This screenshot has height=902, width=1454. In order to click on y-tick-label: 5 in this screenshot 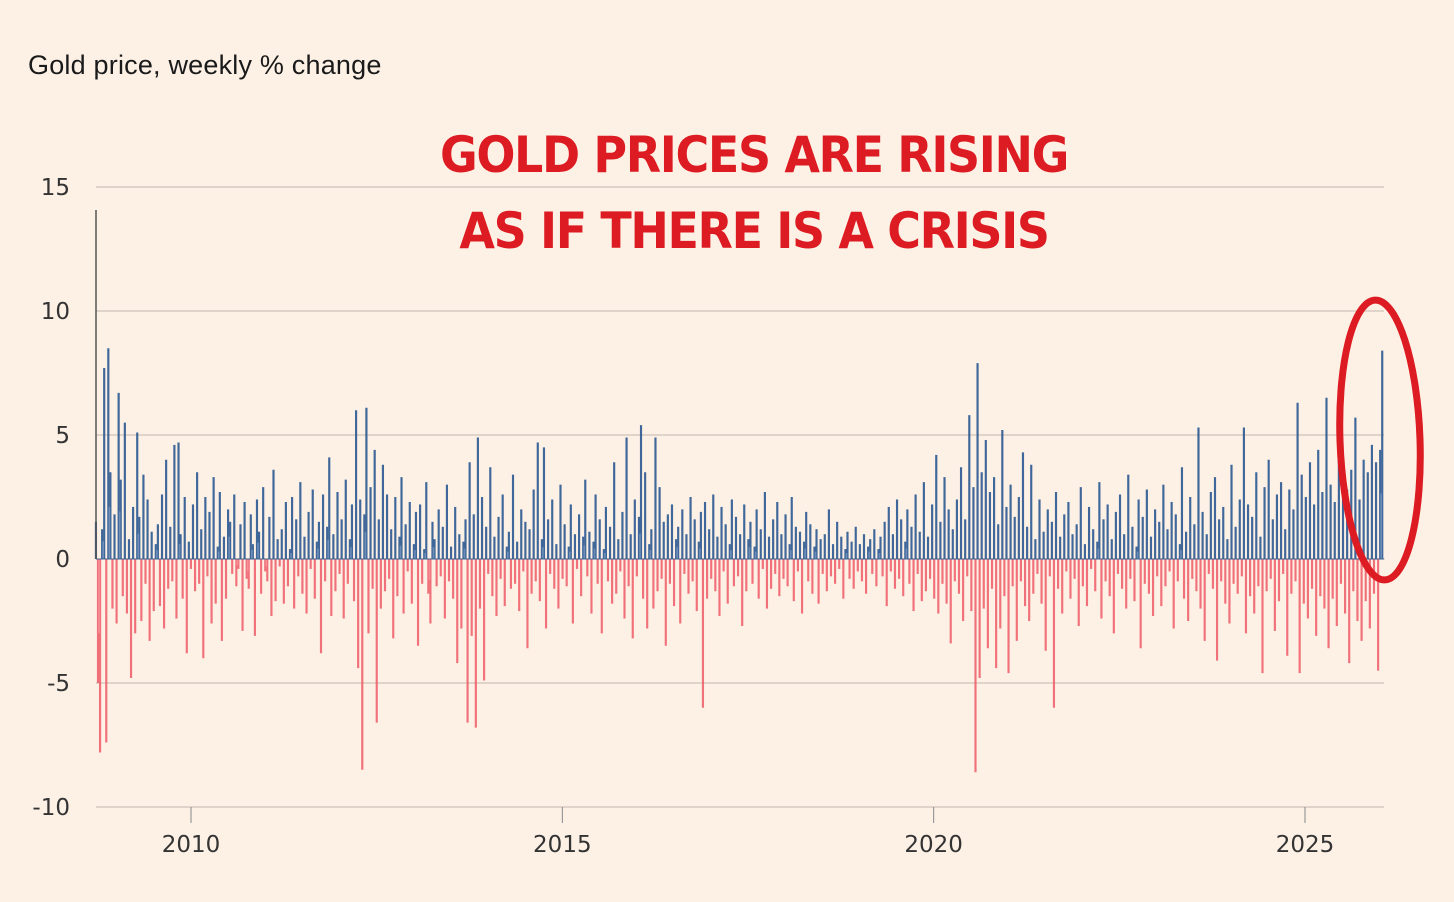, I will do `click(62, 436)`.